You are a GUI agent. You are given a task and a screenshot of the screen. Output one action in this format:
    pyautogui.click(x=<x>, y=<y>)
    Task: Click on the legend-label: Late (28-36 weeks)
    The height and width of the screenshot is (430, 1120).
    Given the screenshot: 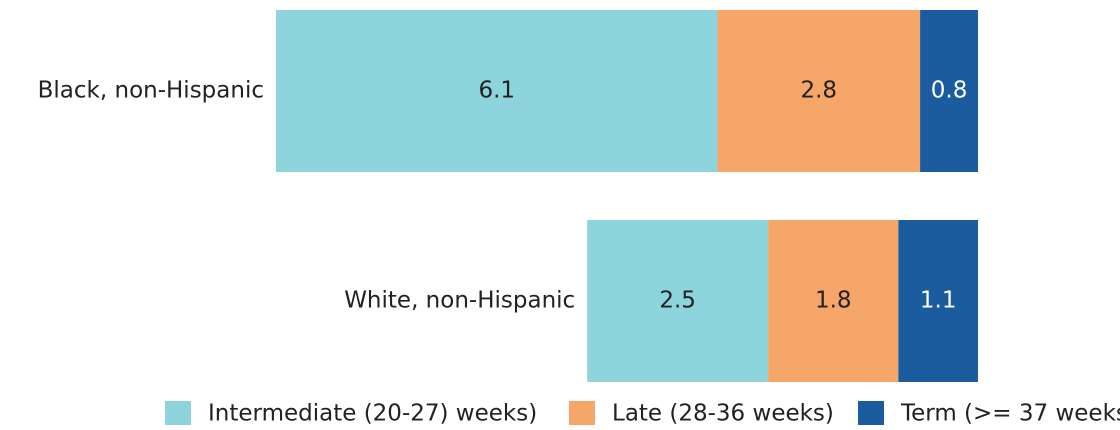 What is the action you would take?
    pyautogui.click(x=723, y=414)
    